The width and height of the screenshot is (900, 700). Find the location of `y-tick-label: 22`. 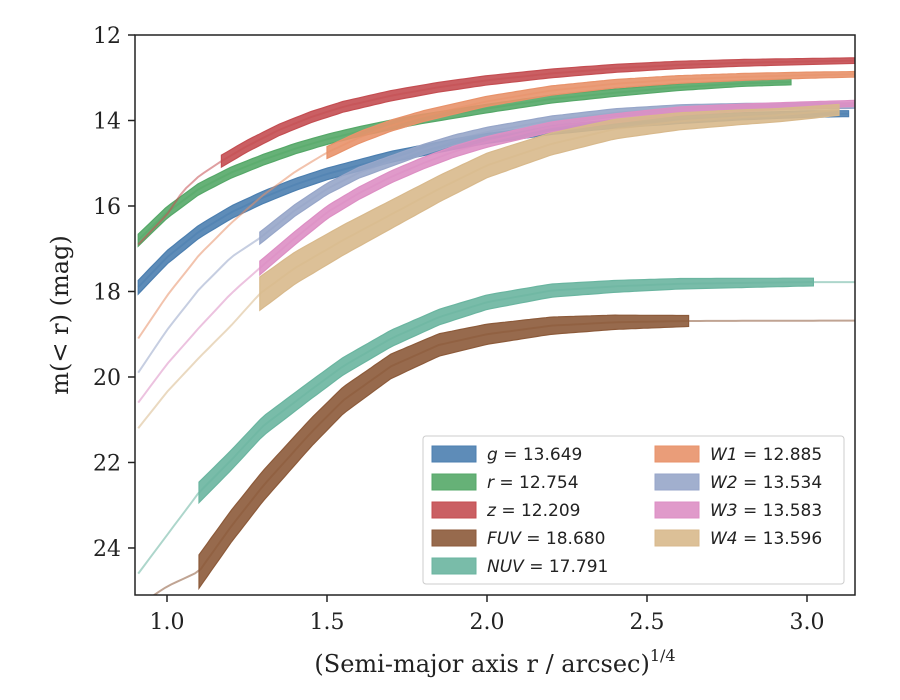

y-tick-label: 22 is located at coordinates (107, 463).